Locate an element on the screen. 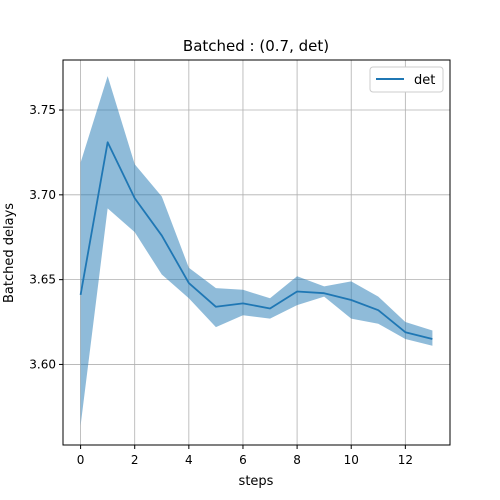 This screenshot has height=500, width=500. x-tick-label: 0 is located at coordinates (81, 460).